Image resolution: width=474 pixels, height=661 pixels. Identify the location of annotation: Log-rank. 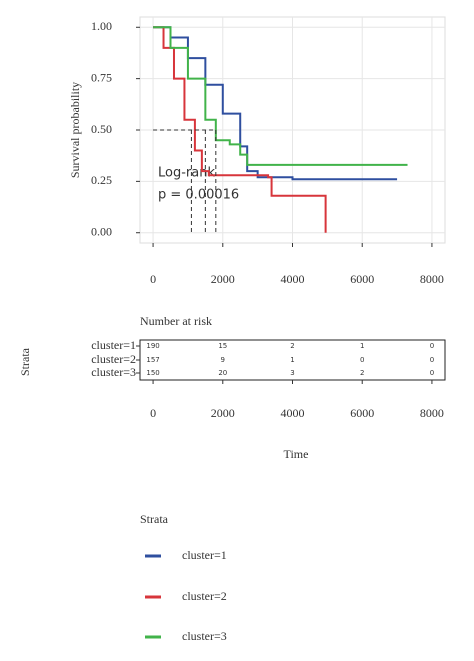
(186, 173).